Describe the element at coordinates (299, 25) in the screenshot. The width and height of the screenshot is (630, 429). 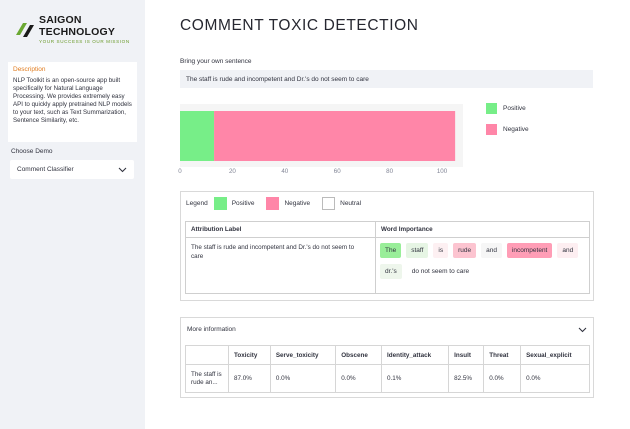
I see `page-title: COMMENT TOXIC DETECTION` at that location.